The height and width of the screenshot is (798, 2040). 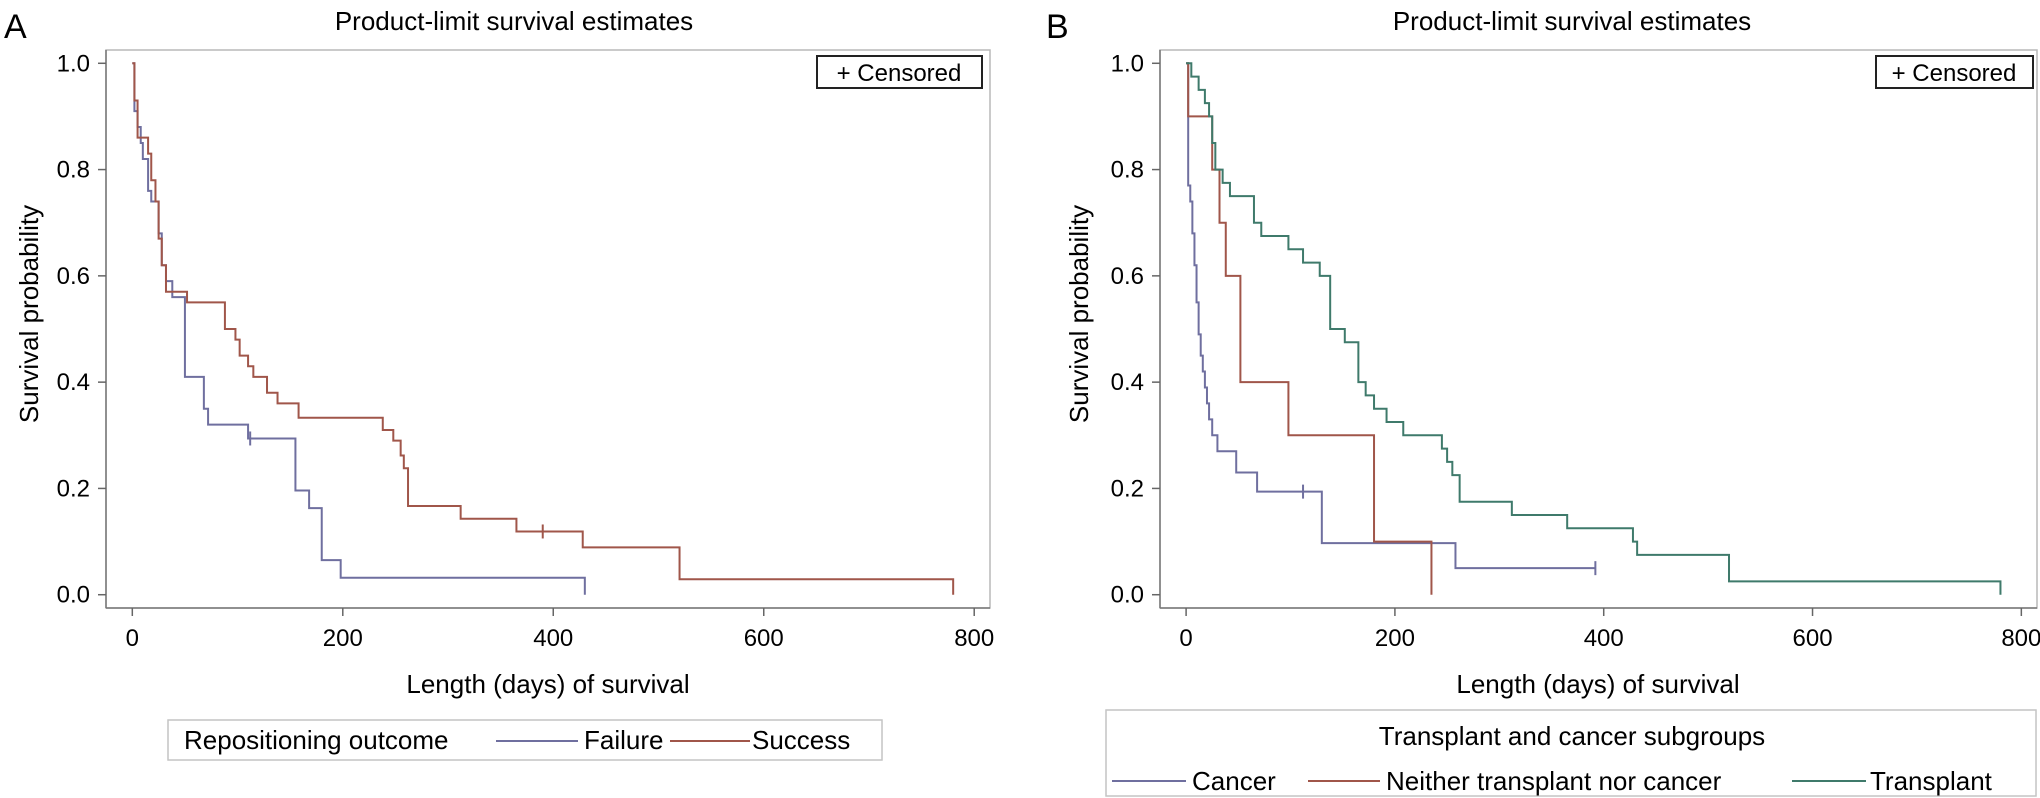 I want to click on panel-b-x-ticks: 0 200 400 600 800, so click(x=1609, y=630).